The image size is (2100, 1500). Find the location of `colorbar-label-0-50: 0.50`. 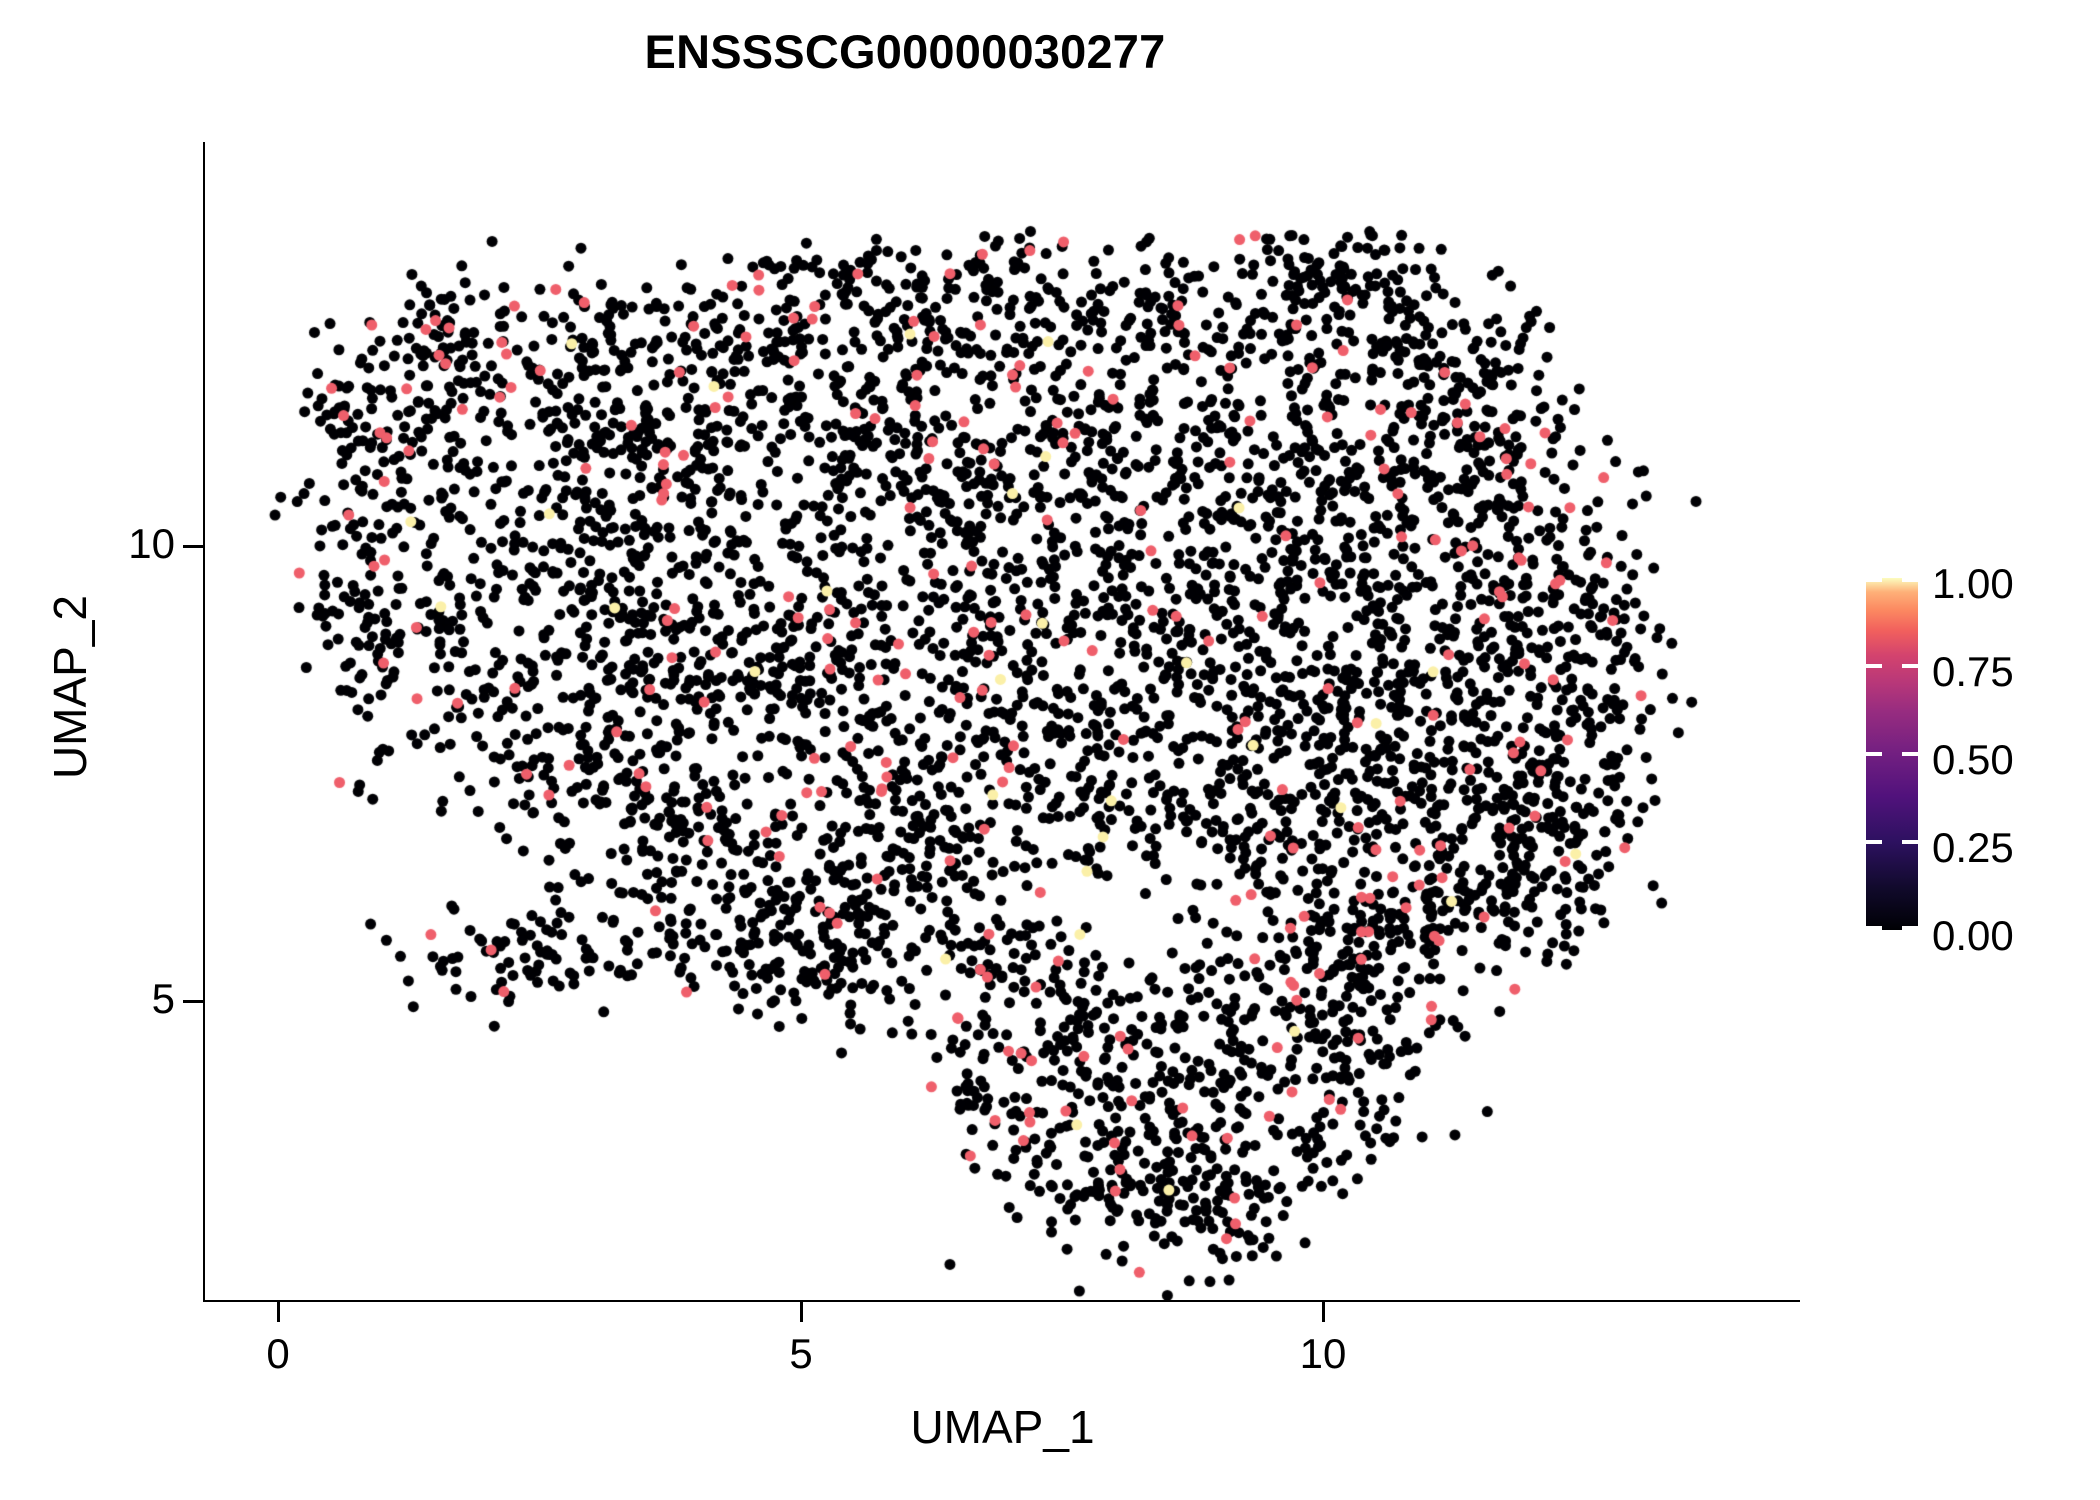

colorbar-label-0-50: 0.50 is located at coordinates (1973, 759).